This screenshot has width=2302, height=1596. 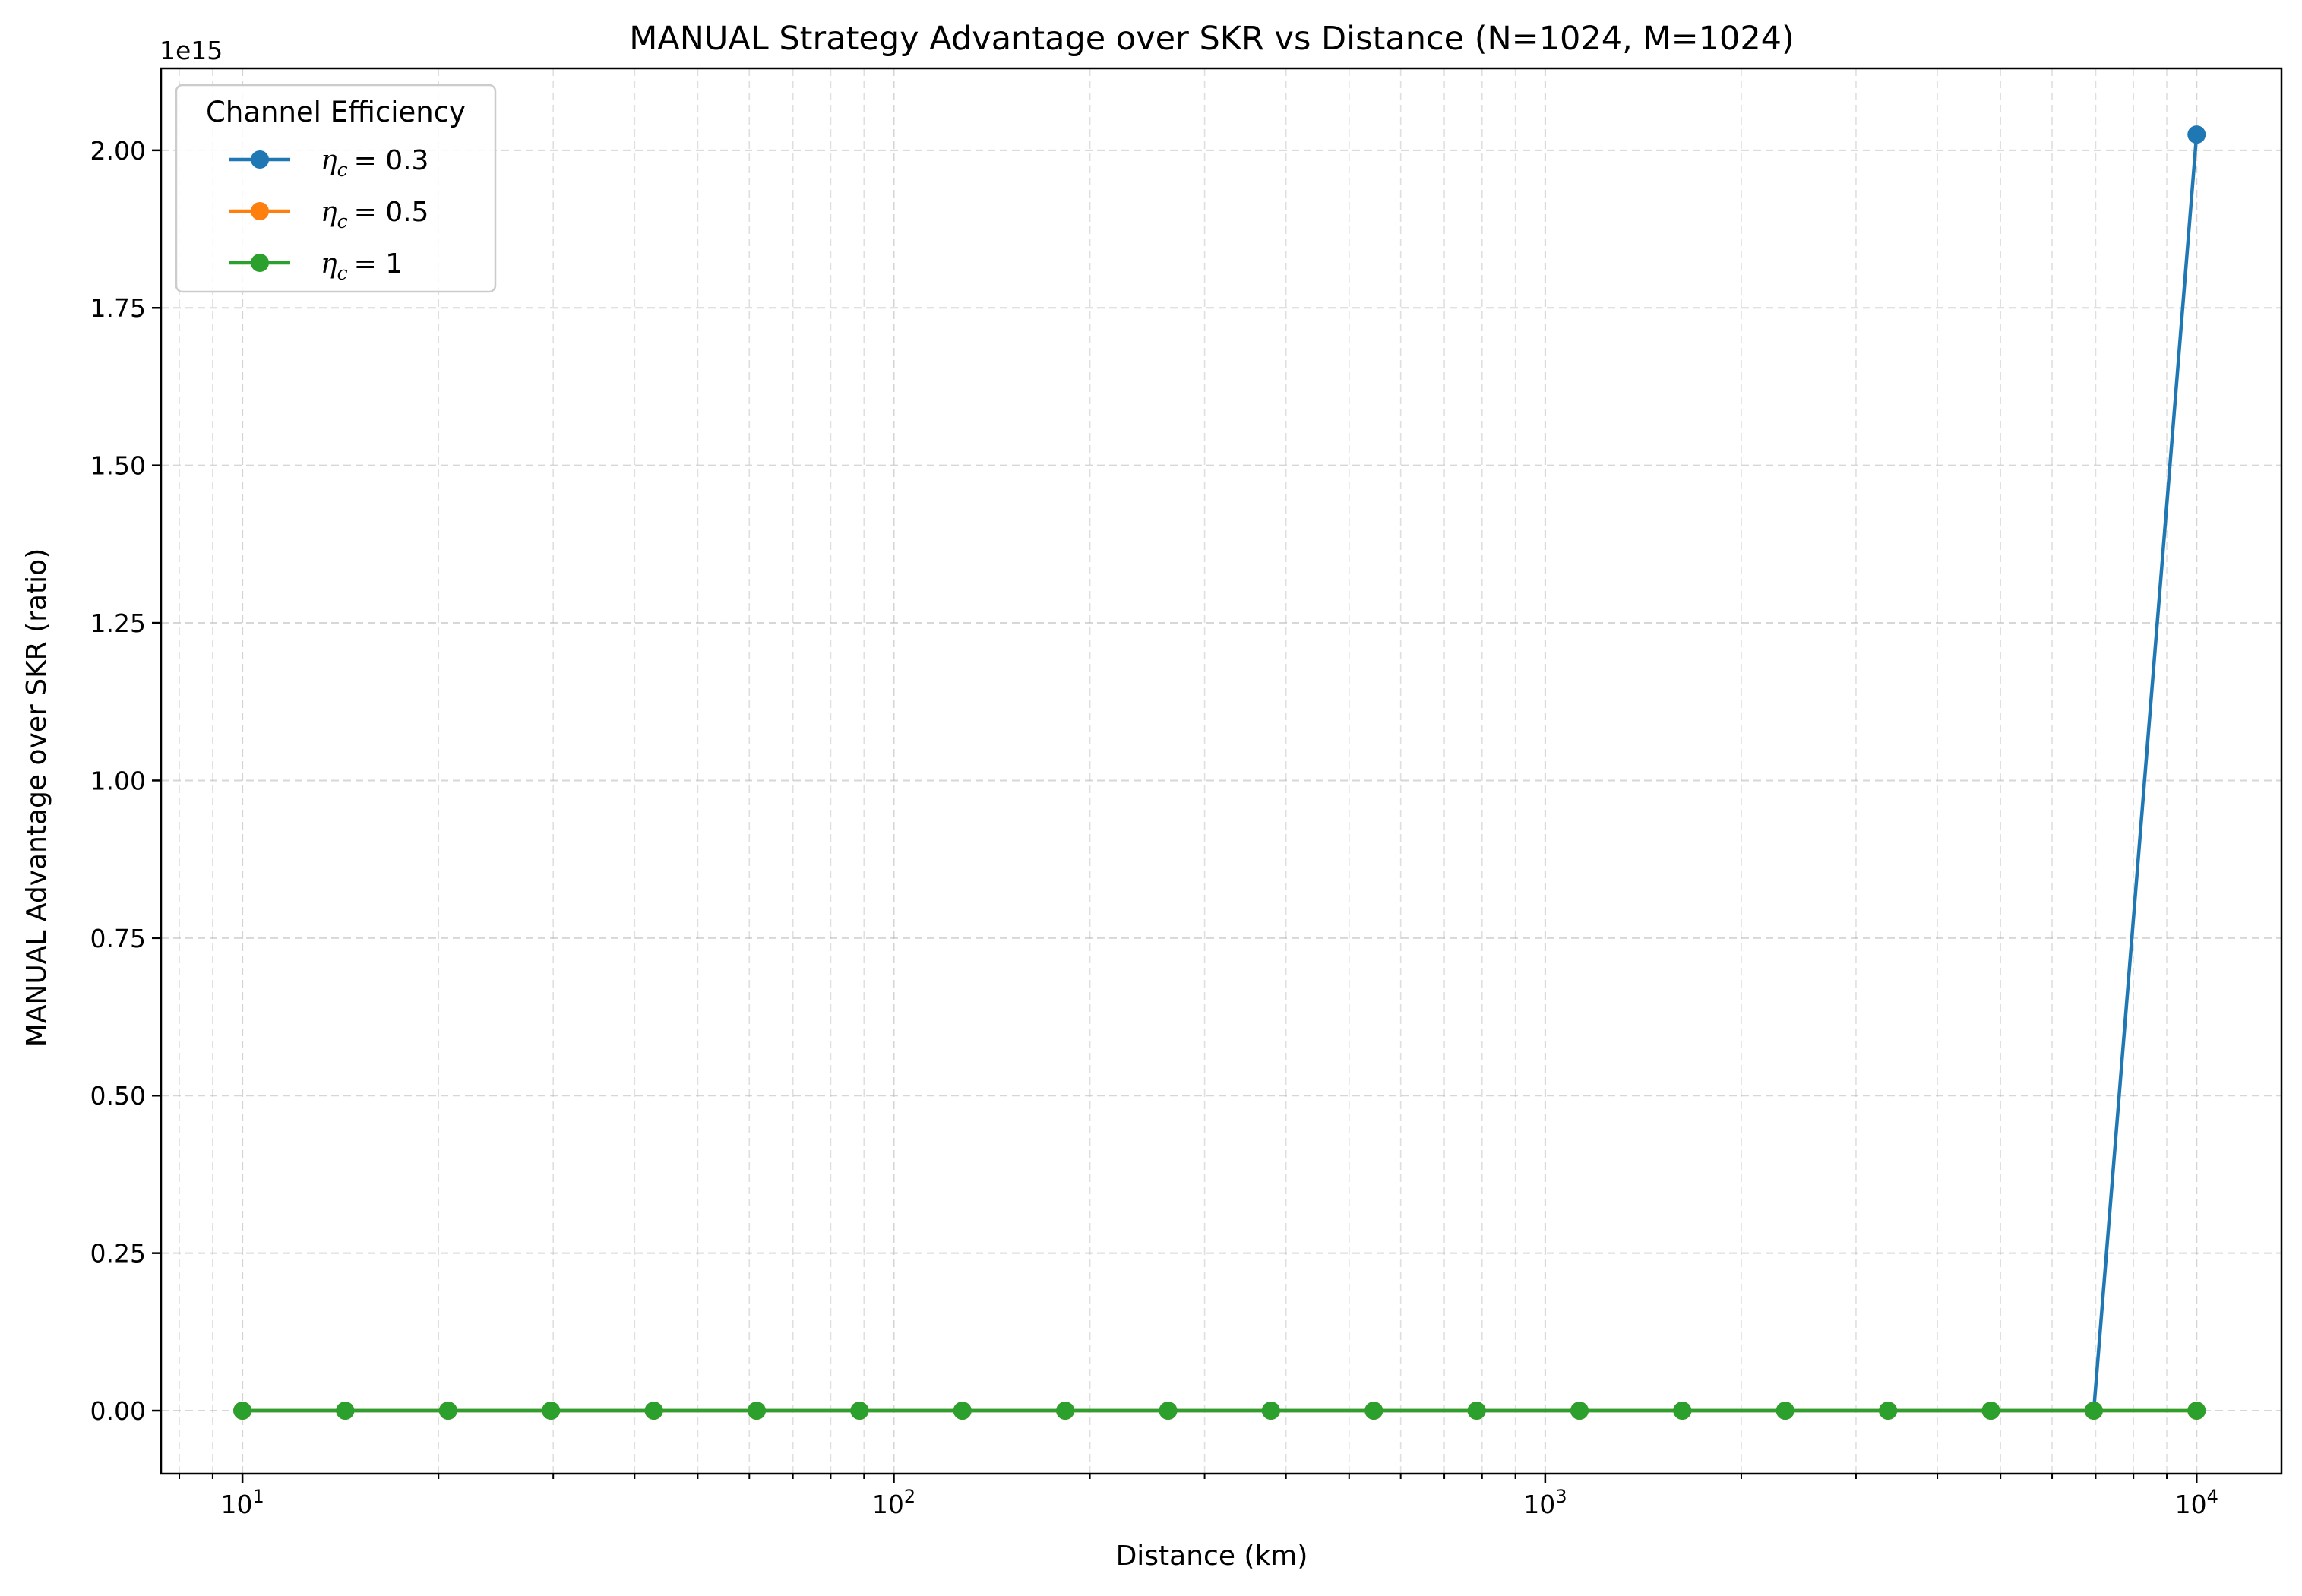 What do you see at coordinates (375, 214) in the screenshot?
I see `legend-label-2: ηc = 0.5` at bounding box center [375, 214].